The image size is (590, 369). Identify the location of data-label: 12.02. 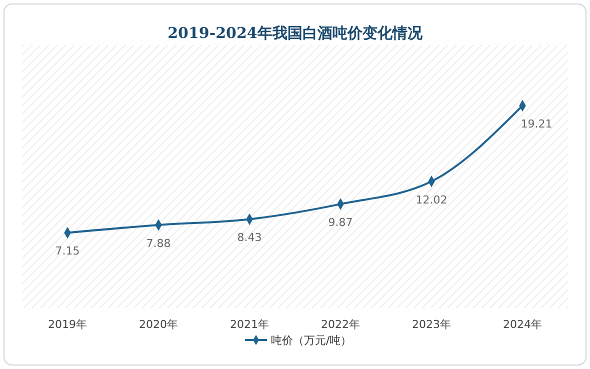
(432, 199).